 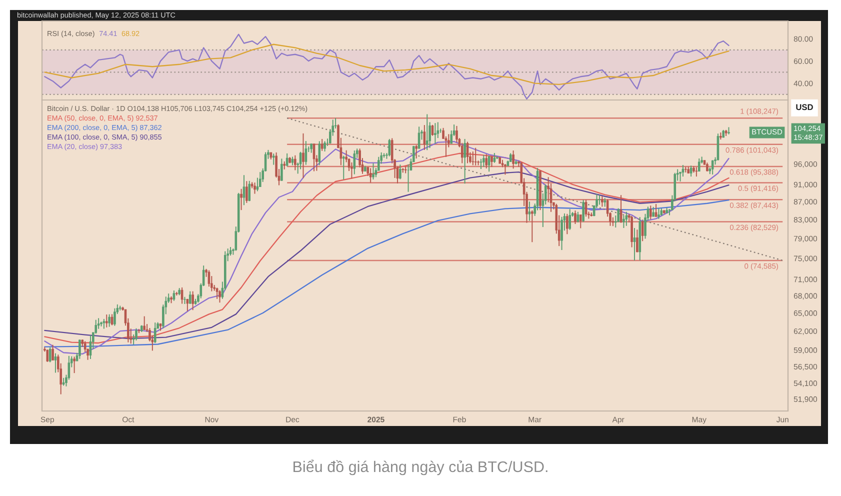 I want to click on text: Biểu đồ giá hàng ngày của BTC/USD., so click(x=421, y=468).